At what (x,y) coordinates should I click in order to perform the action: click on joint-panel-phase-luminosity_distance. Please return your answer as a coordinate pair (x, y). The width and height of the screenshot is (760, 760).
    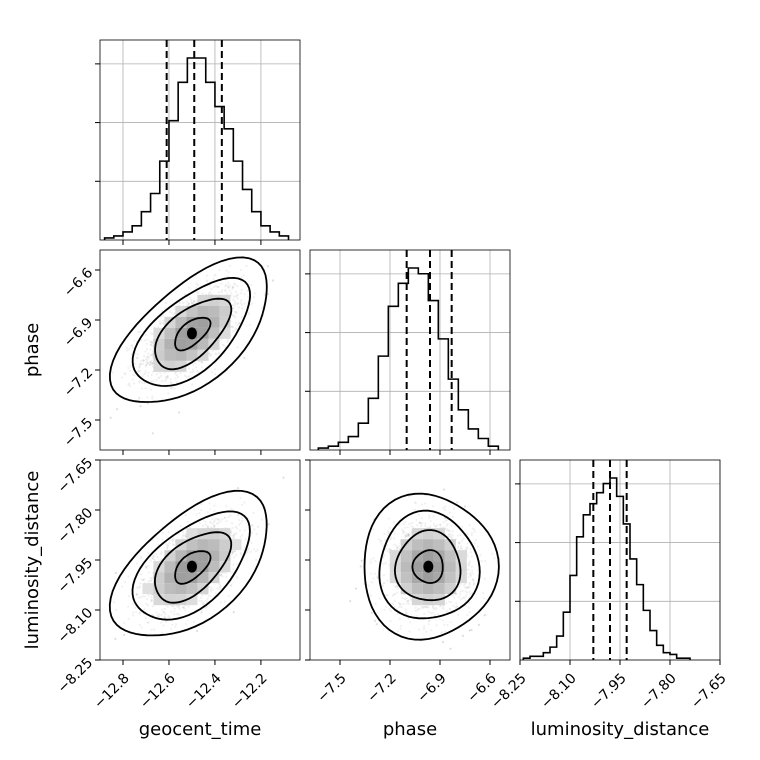
    Looking at the image, I should click on (408, 562).